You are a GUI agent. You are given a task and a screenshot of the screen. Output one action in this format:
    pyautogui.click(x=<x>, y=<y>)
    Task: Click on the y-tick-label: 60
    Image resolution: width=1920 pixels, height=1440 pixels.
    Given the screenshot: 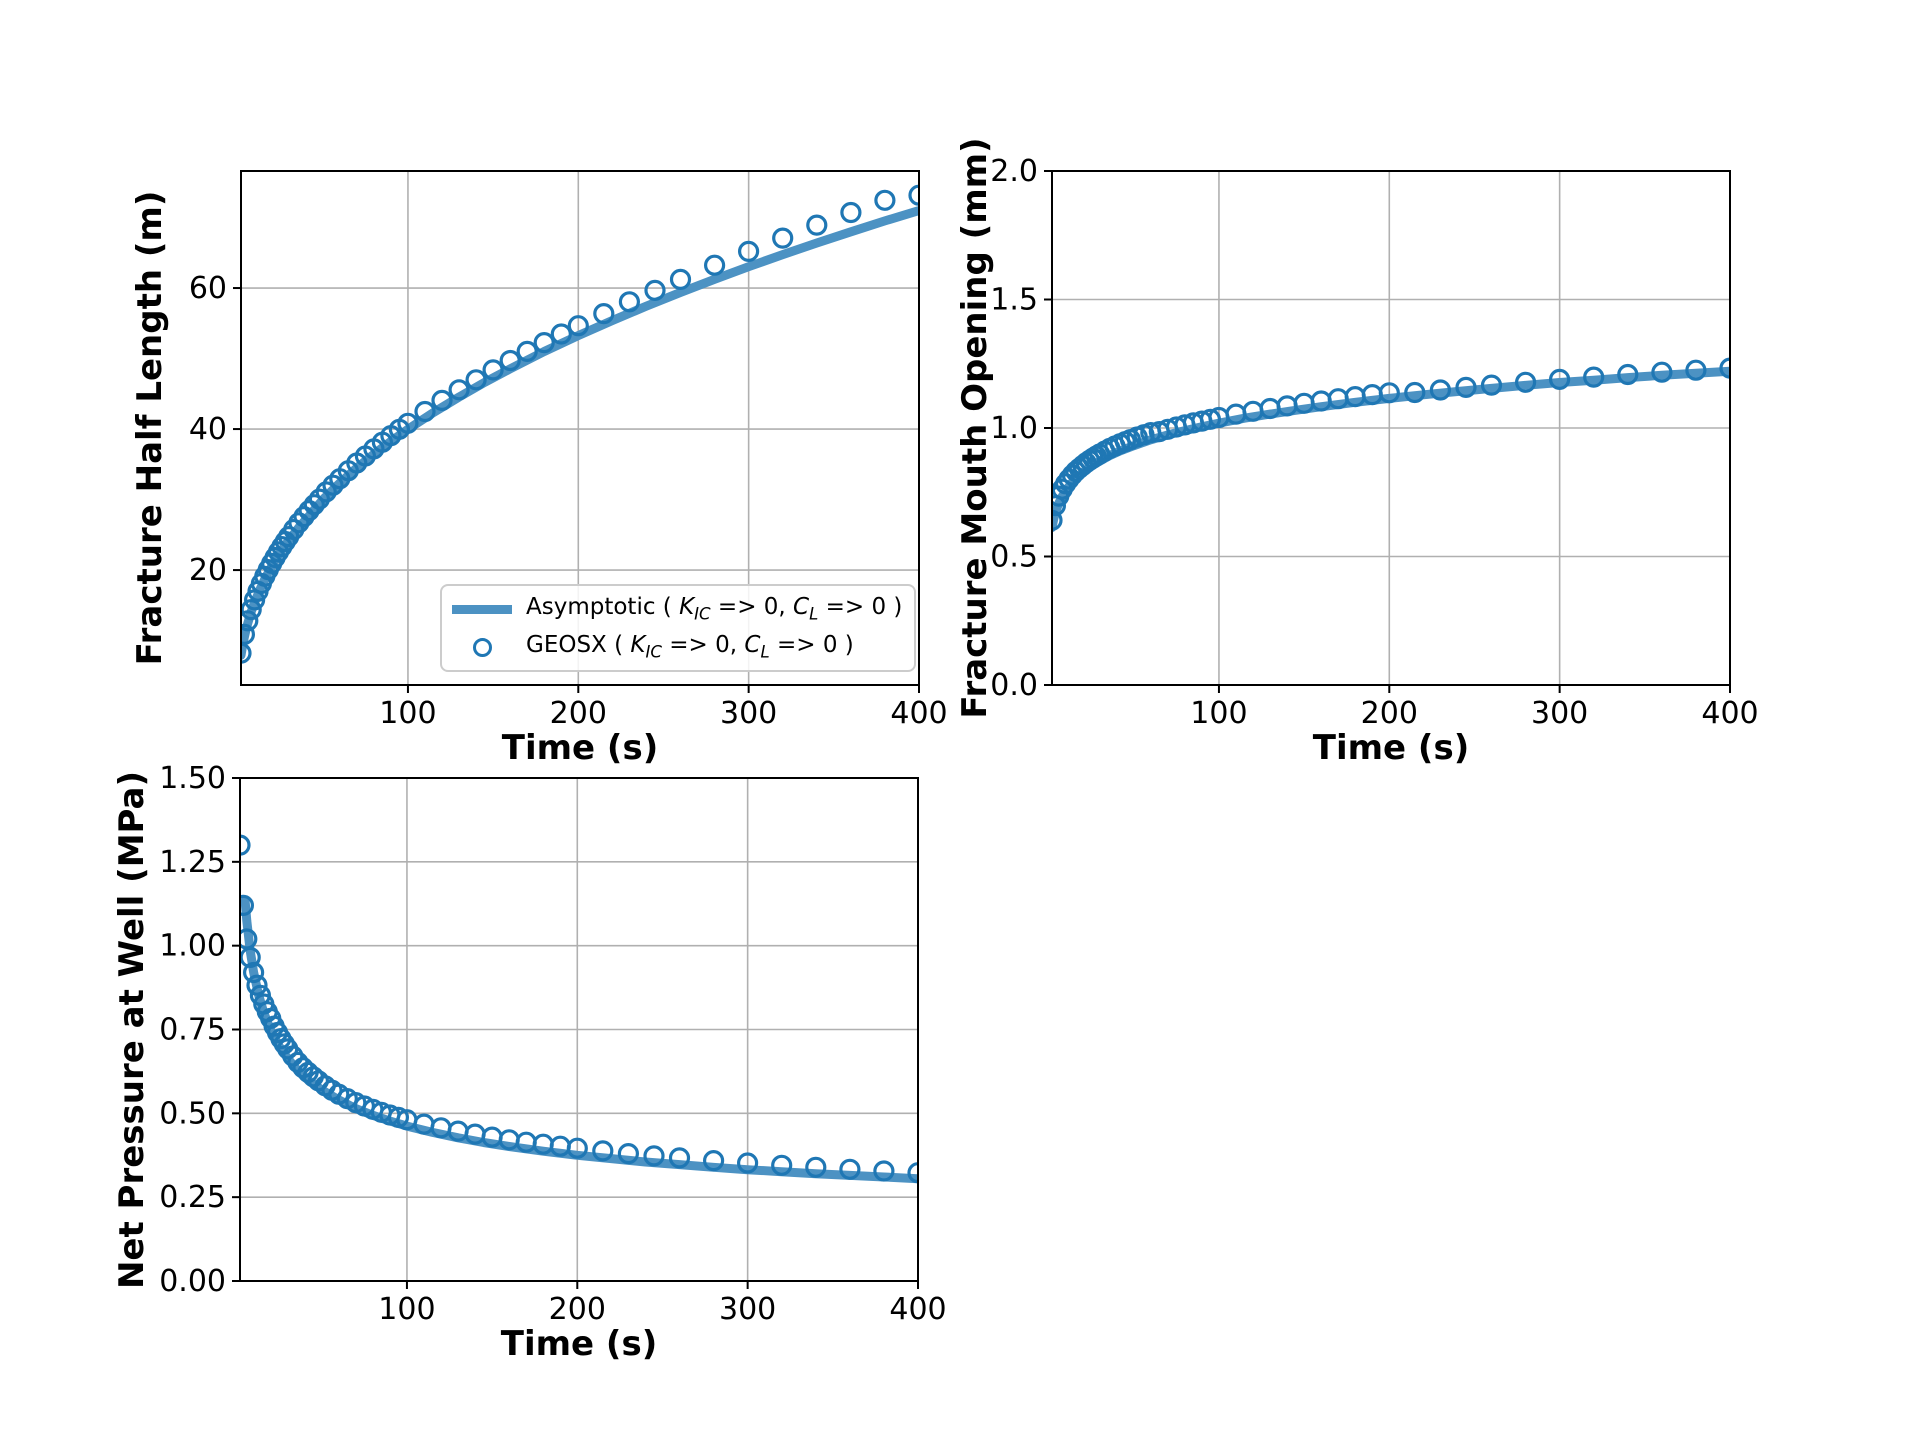 What is the action you would take?
    pyautogui.click(x=208, y=288)
    